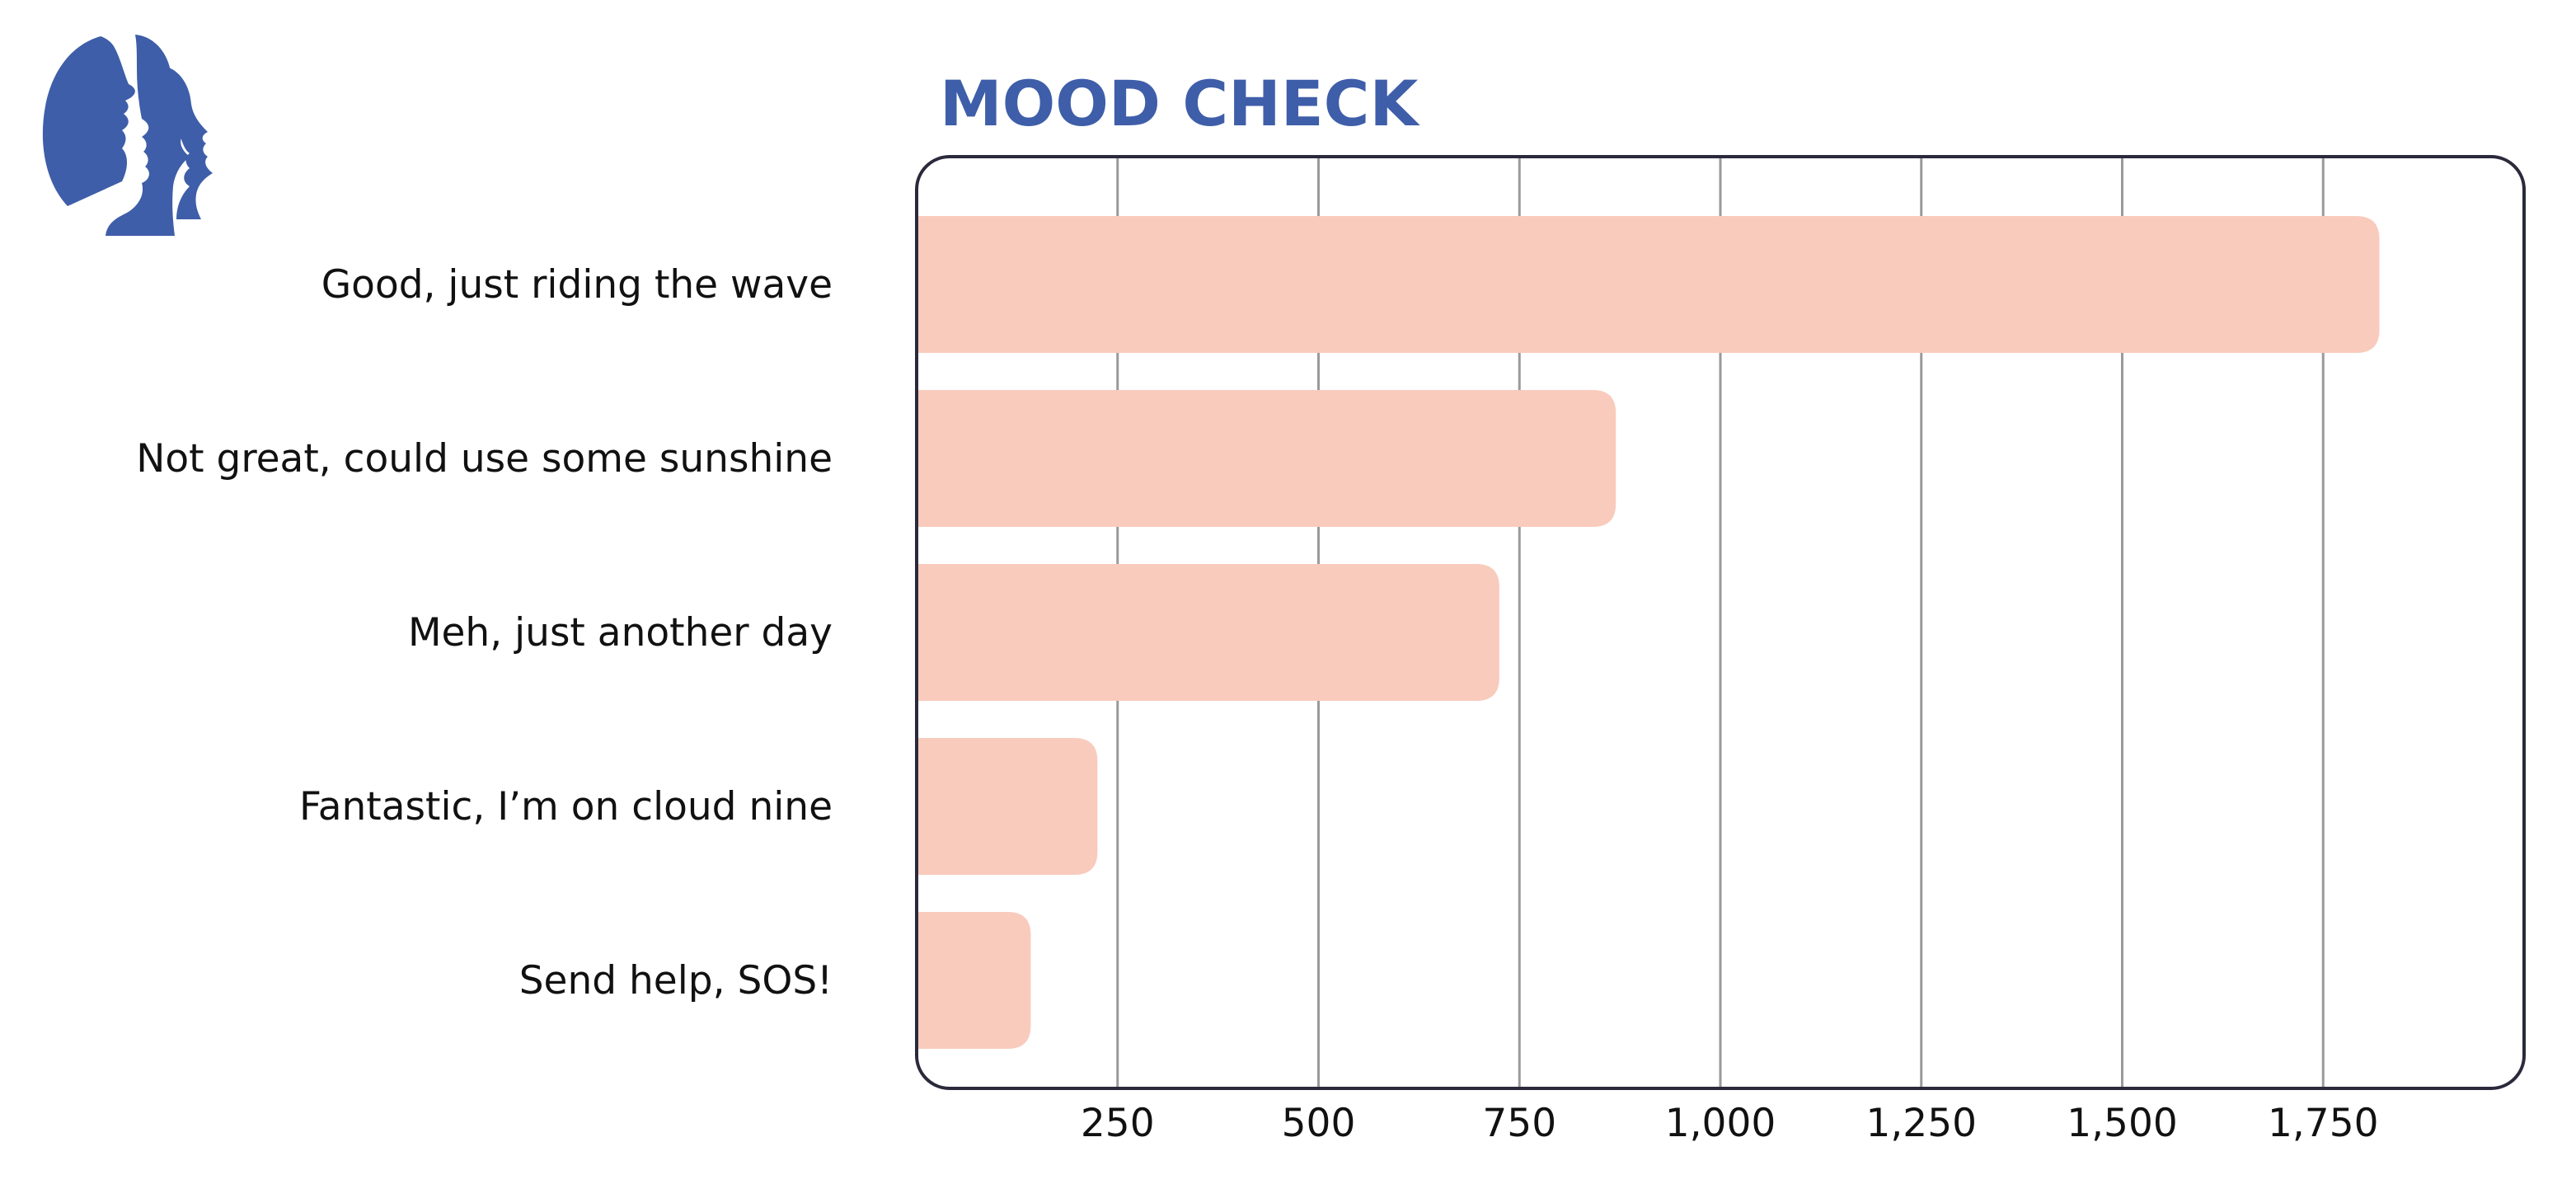 The image size is (2576, 1203). What do you see at coordinates (88, 121) in the screenshot?
I see `logo-face-back` at bounding box center [88, 121].